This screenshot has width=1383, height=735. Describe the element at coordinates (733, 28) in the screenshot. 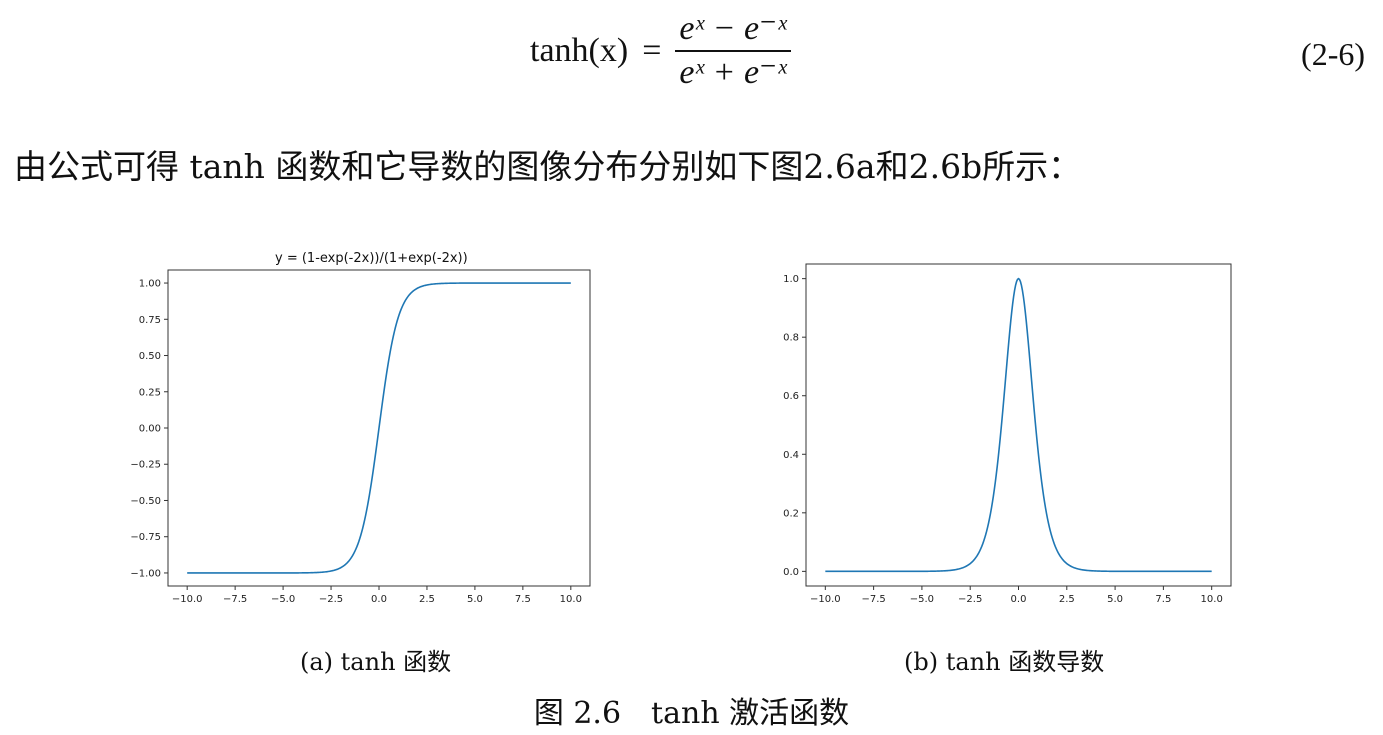

I see `equation-numerator: eˣ − e⁻ˣ` at that location.